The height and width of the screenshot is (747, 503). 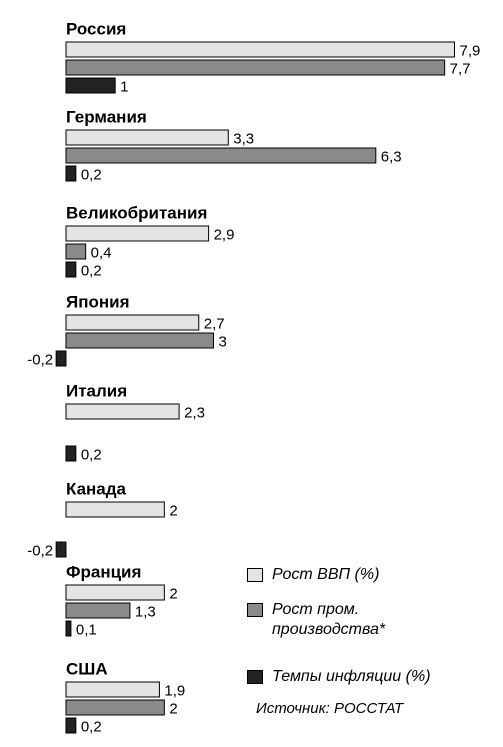 What do you see at coordinates (351, 676) in the screenshot?
I see `legend-label: Темпы инфляции (%)` at bounding box center [351, 676].